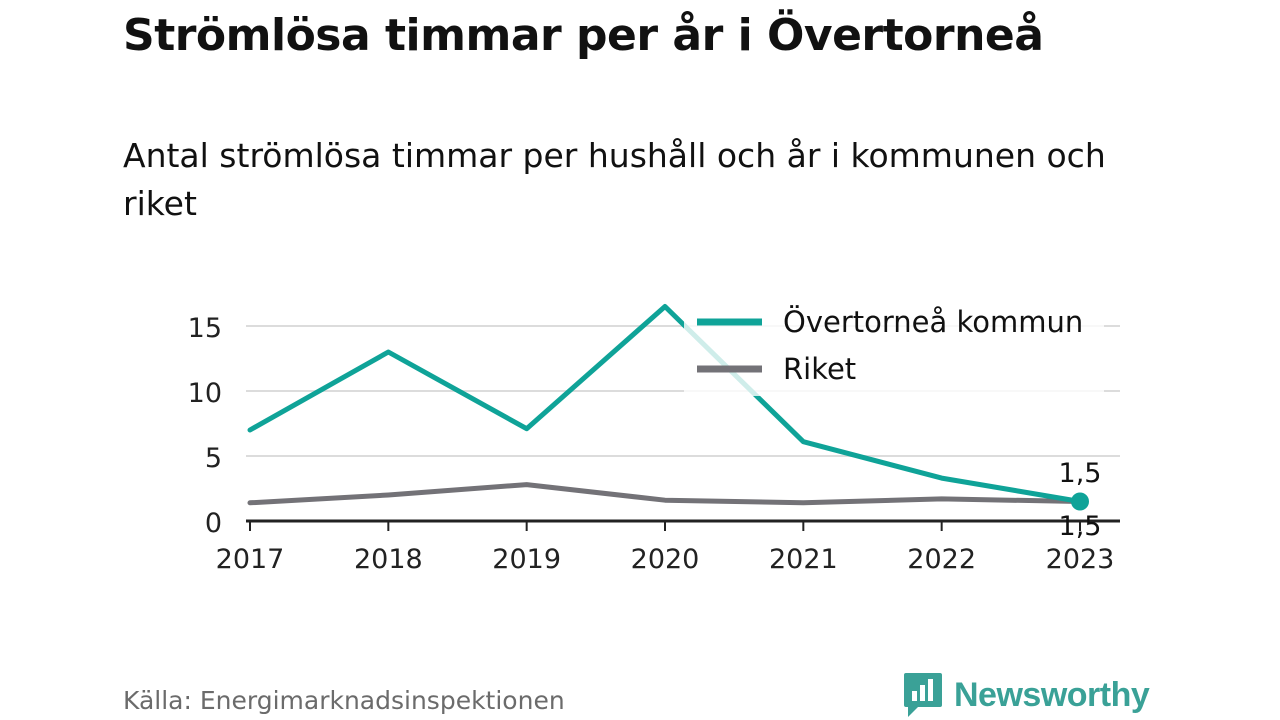 The image size is (1280, 720). I want to click on chart-bubble-icon, so click(923, 695).